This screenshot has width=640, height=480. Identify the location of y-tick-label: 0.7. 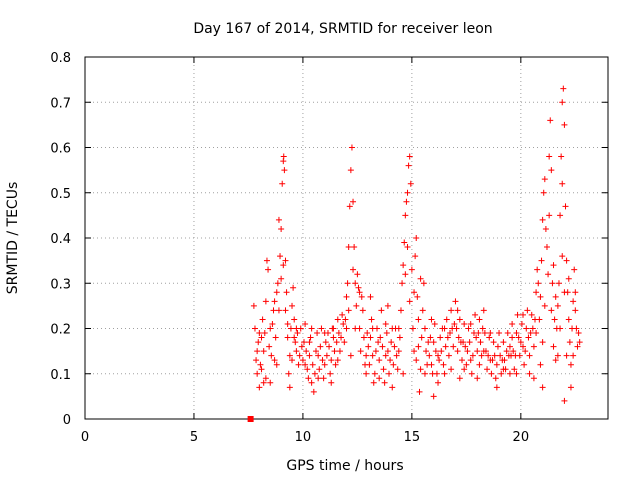
(60, 103).